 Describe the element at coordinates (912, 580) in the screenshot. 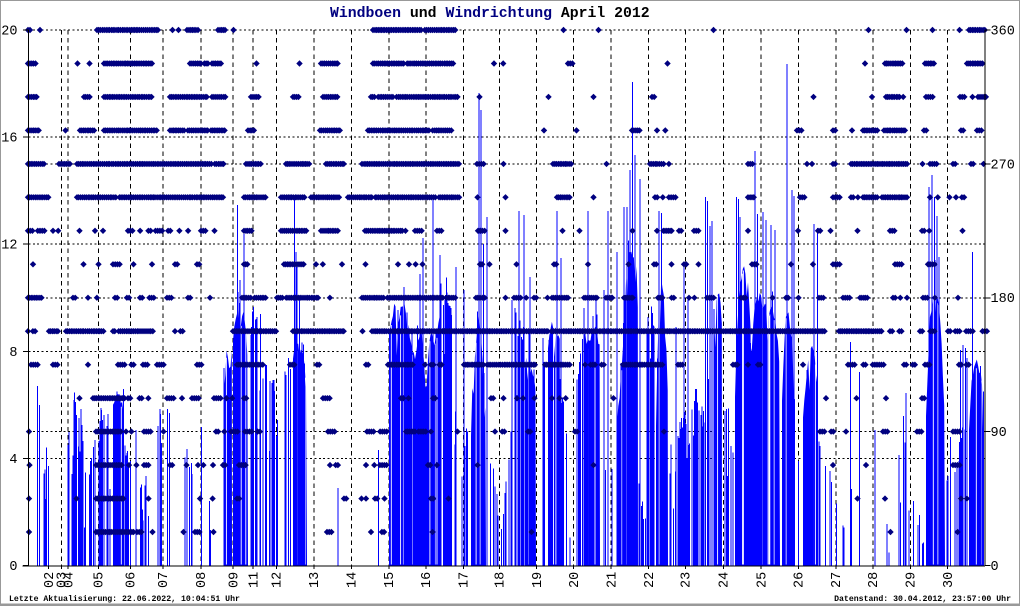

I see `svg-text: 29` at that location.